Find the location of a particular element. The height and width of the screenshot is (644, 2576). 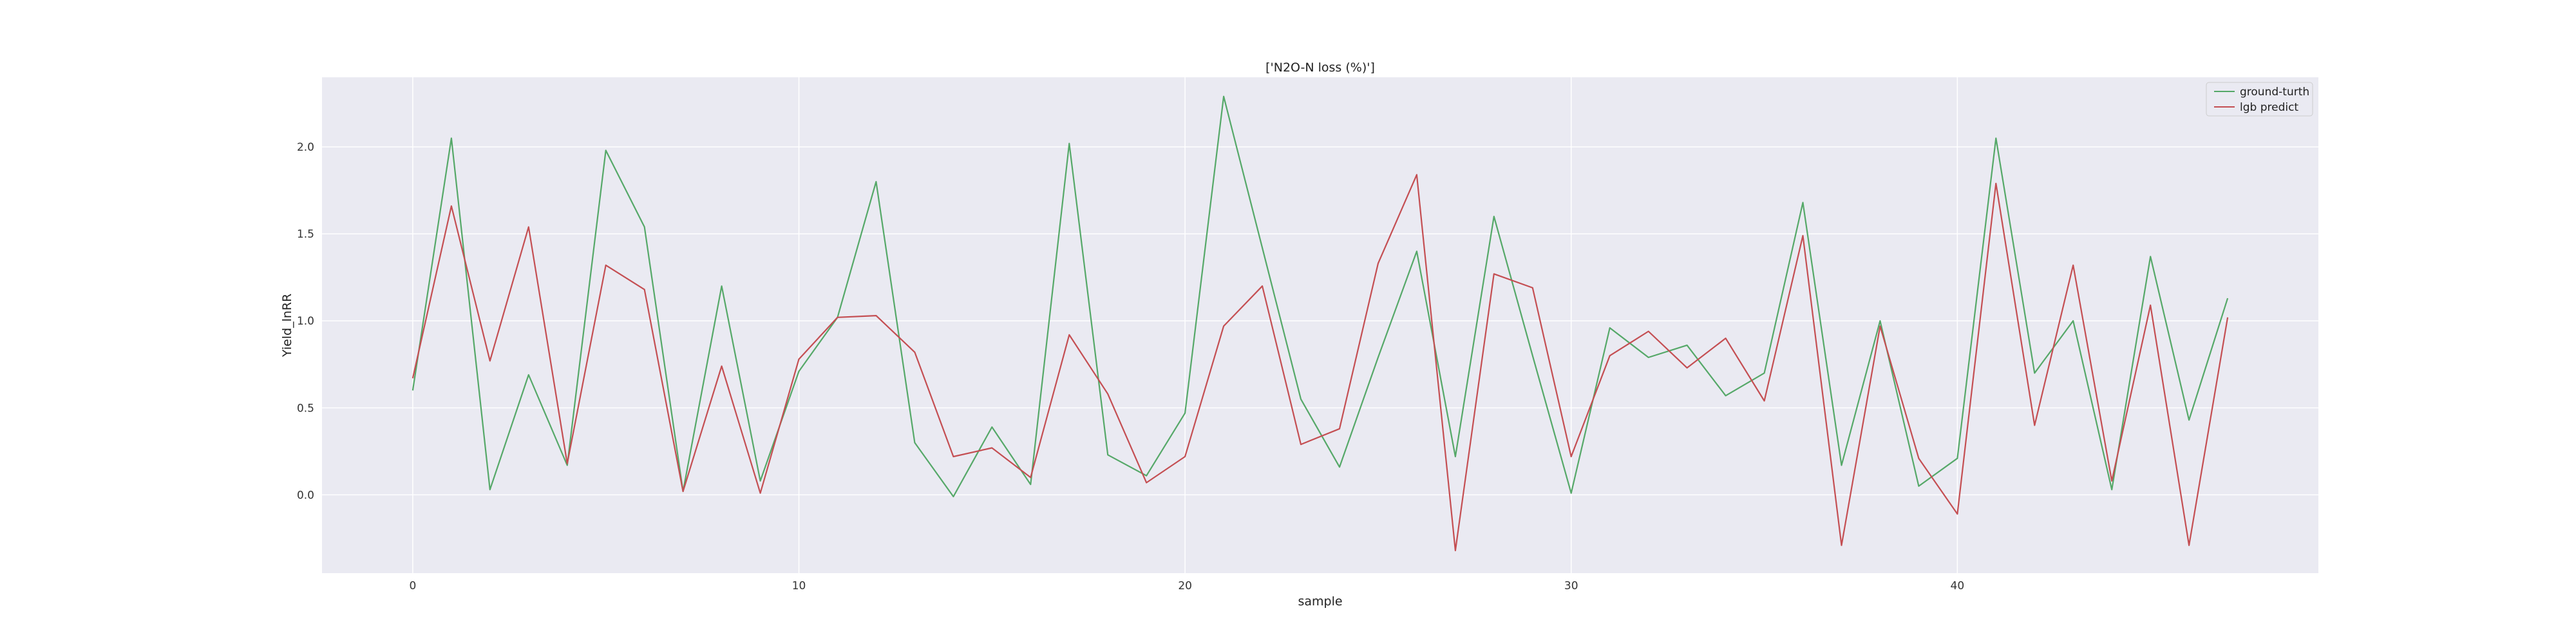

x-tick-label: 10 is located at coordinates (799, 586).